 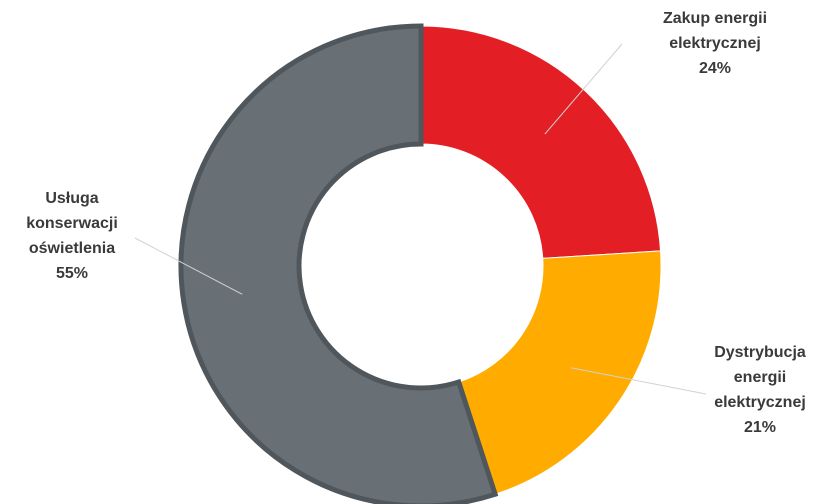 I want to click on leader-line-dystrybucja, so click(x=638, y=381).